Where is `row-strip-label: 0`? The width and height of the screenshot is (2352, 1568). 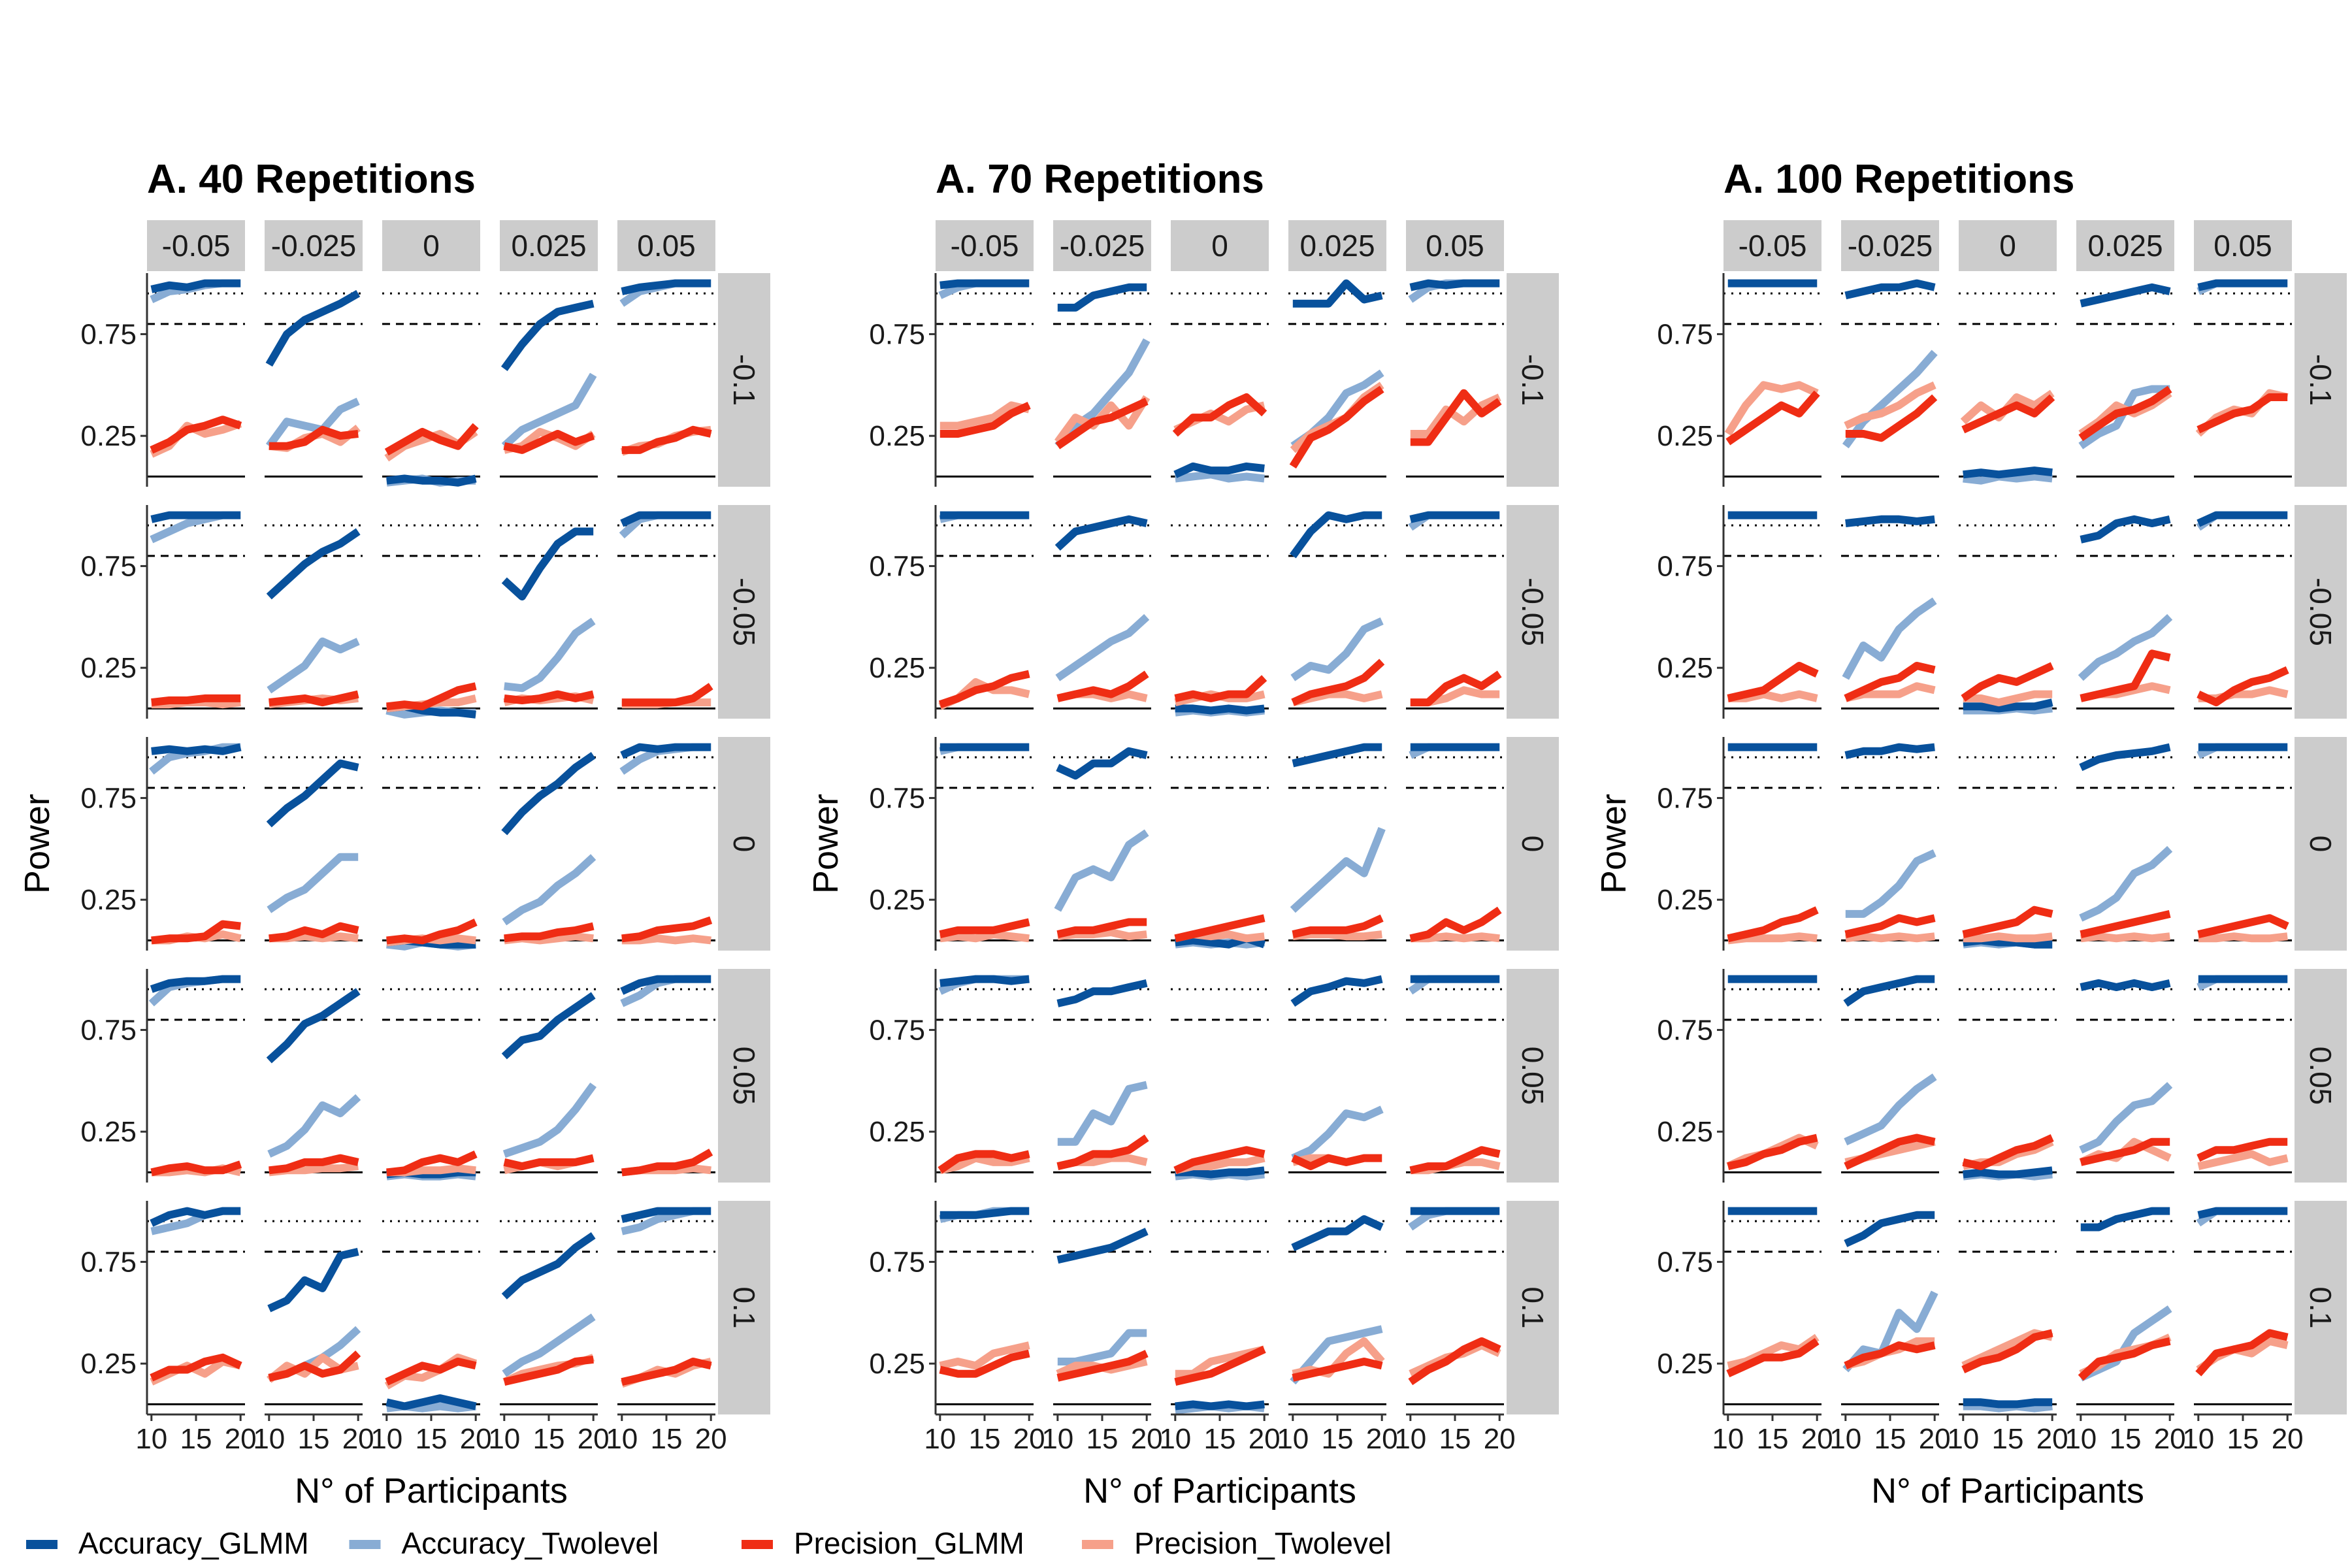 row-strip-label: 0 is located at coordinates (744, 844).